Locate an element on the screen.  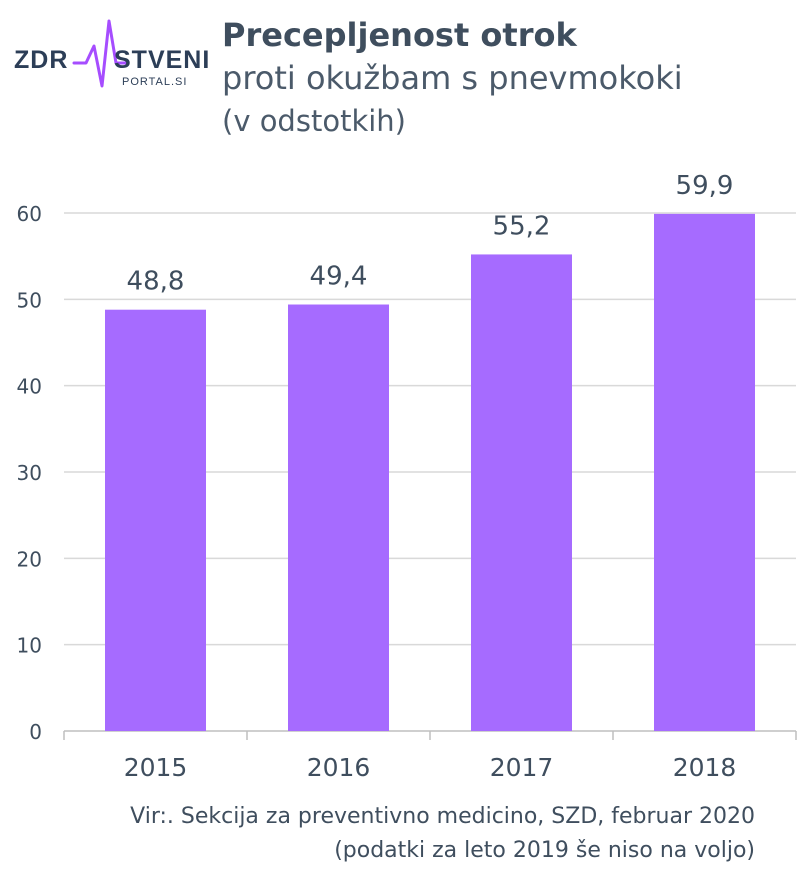
x-tick-label: 2017 is located at coordinates (522, 767).